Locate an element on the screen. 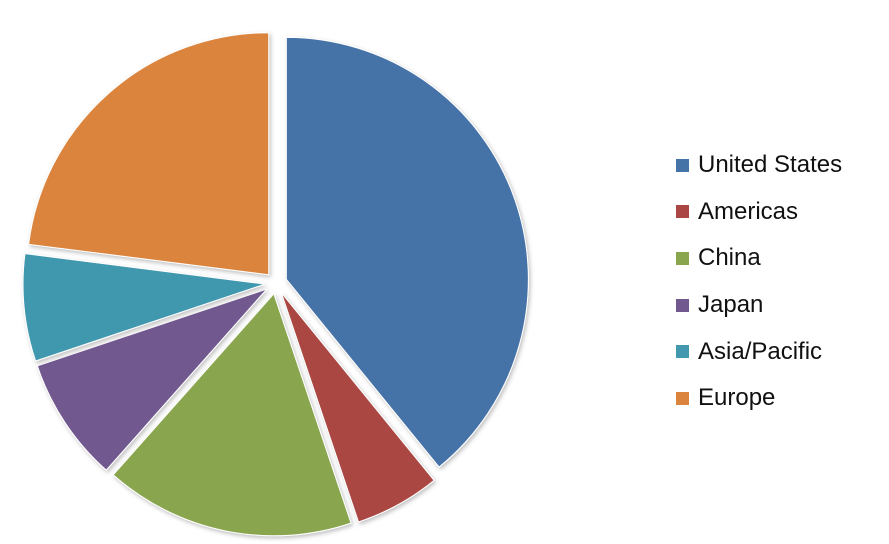 The height and width of the screenshot is (544, 889). legend-swatch-europe is located at coordinates (682, 398).